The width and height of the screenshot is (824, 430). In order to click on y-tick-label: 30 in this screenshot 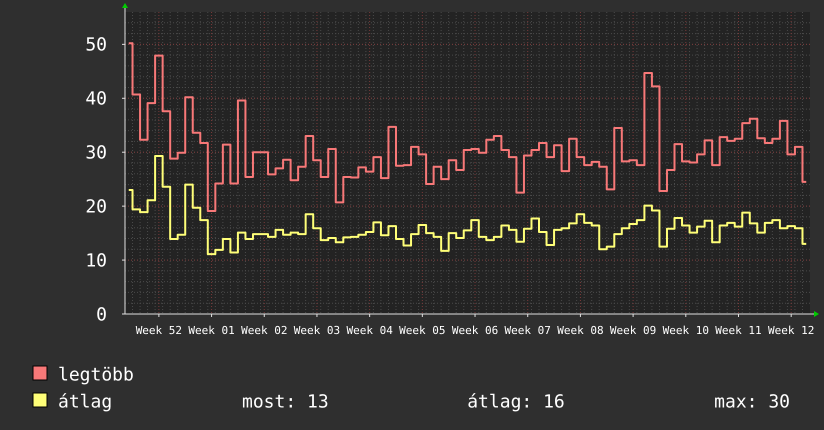, I will do `click(96, 153)`.